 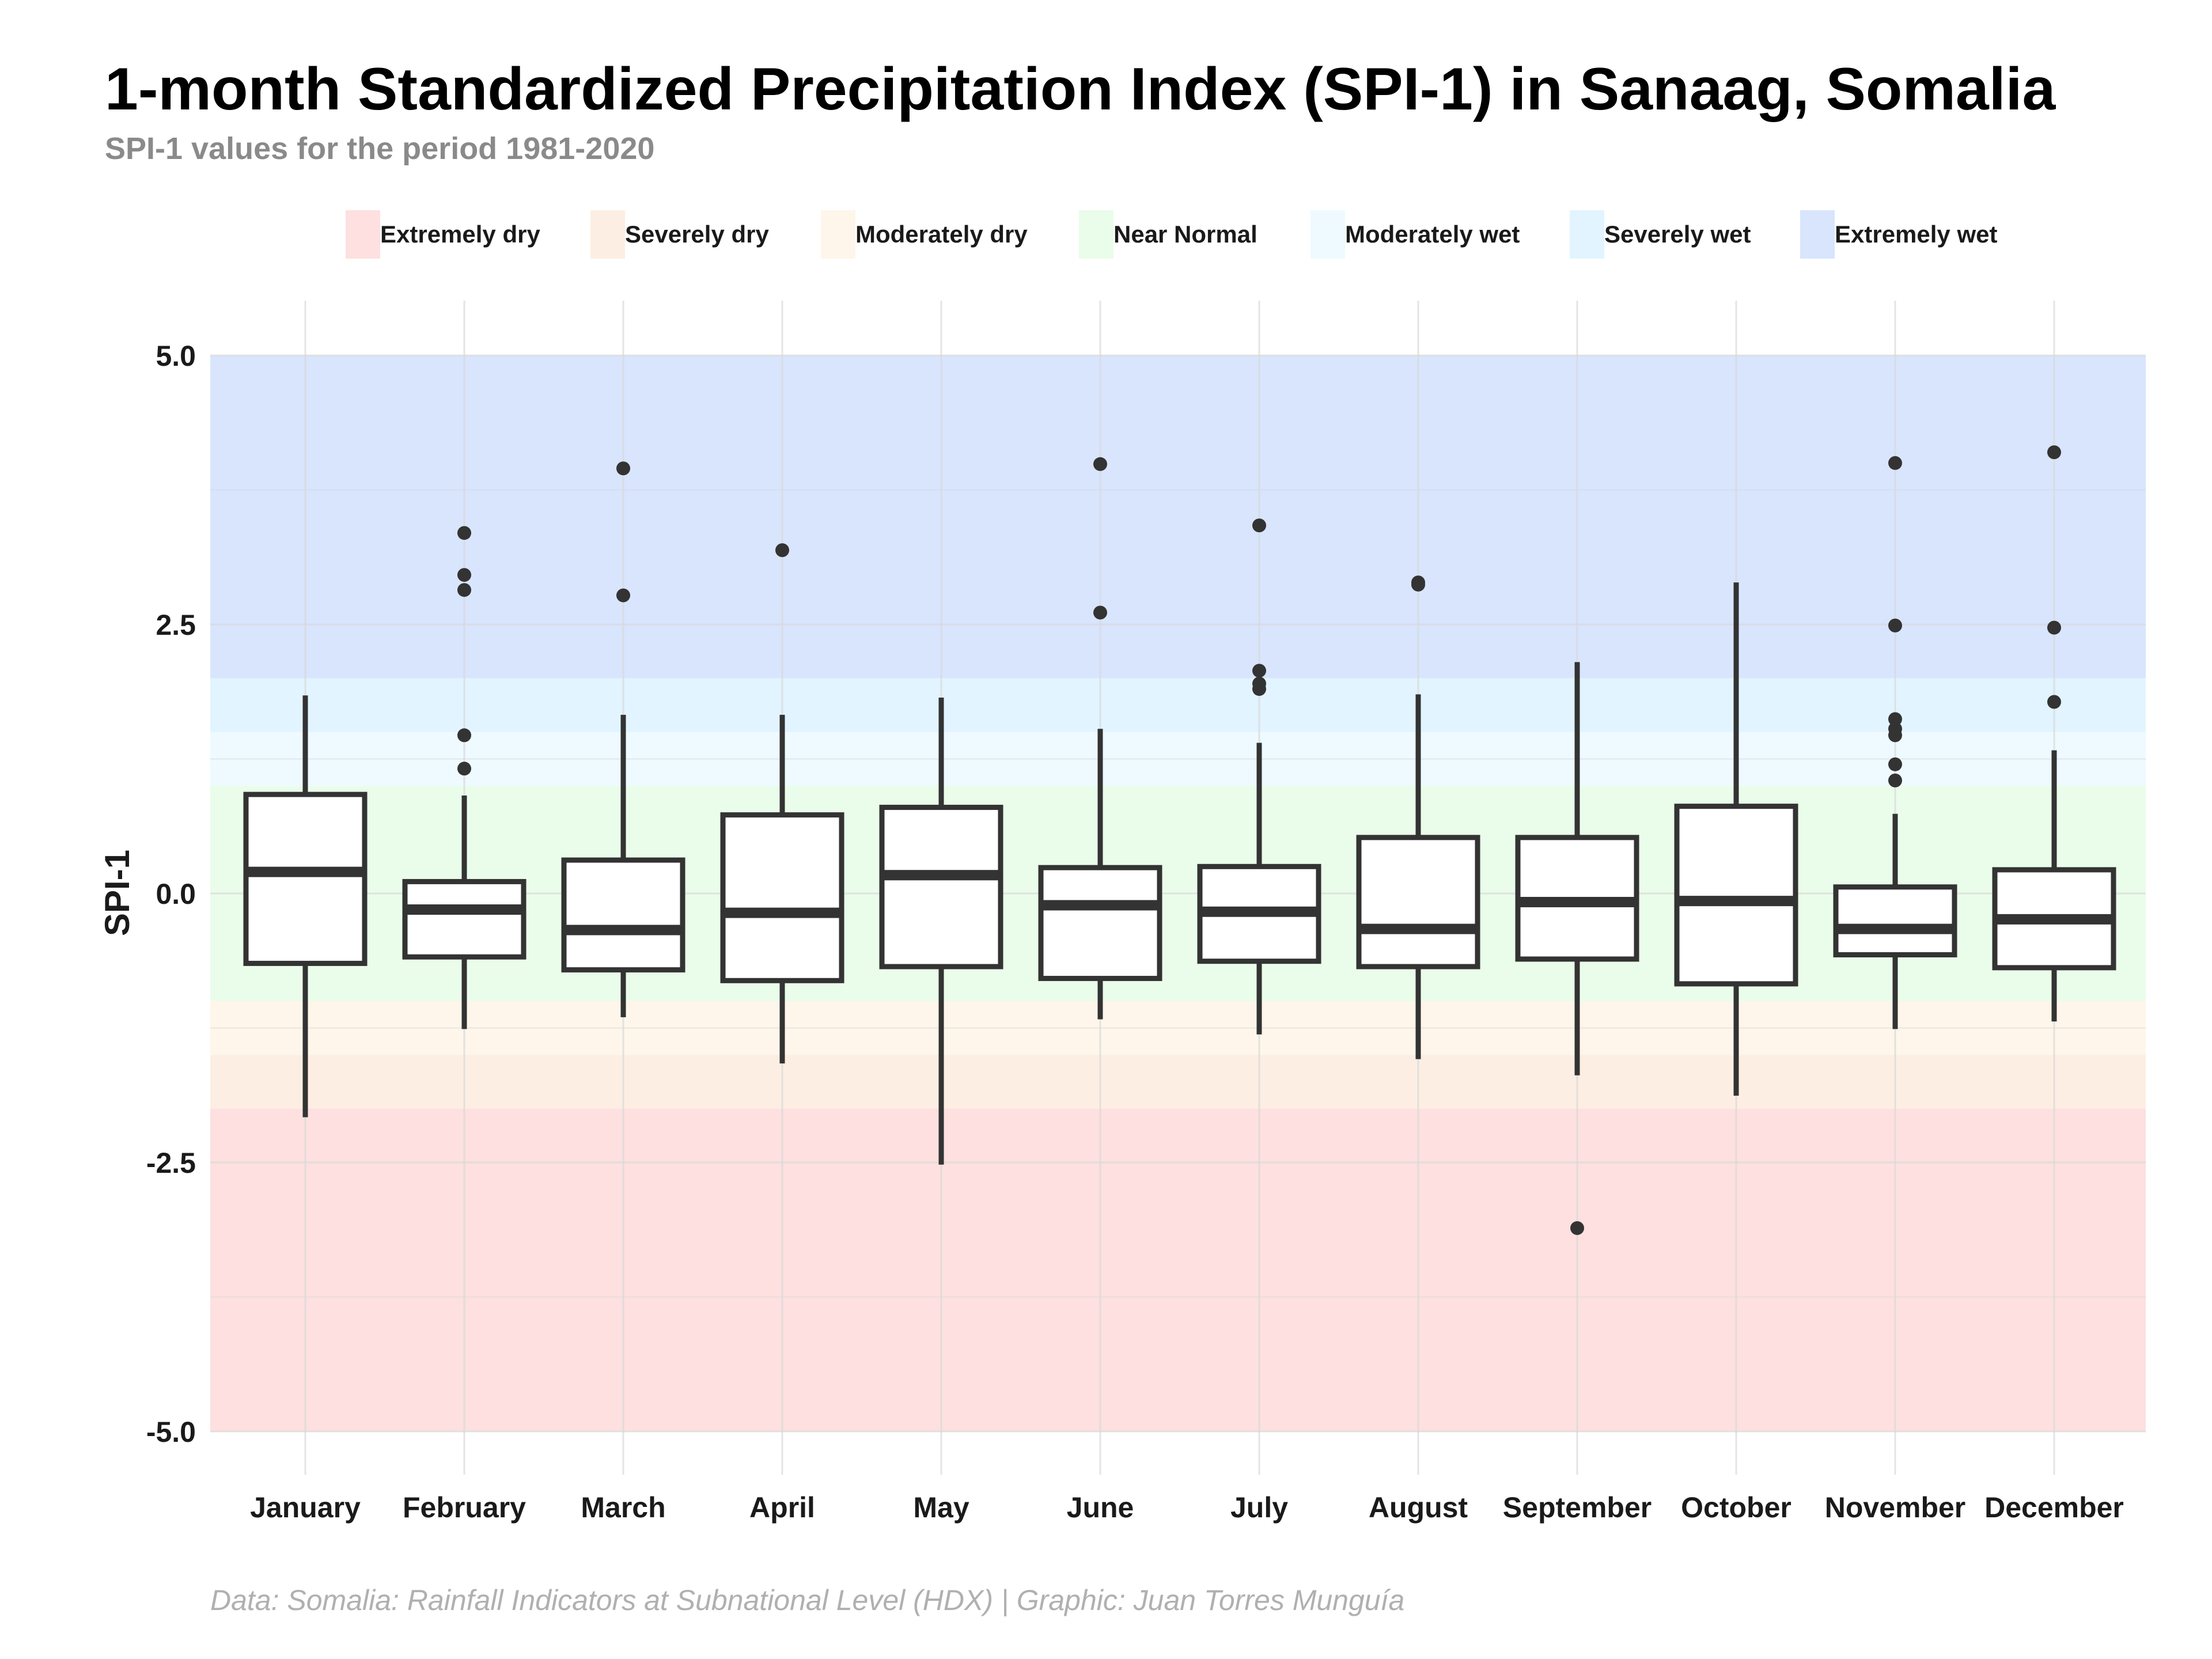 I want to click on legend-item-extremely-dry: Extremely dry, so click(x=443, y=234).